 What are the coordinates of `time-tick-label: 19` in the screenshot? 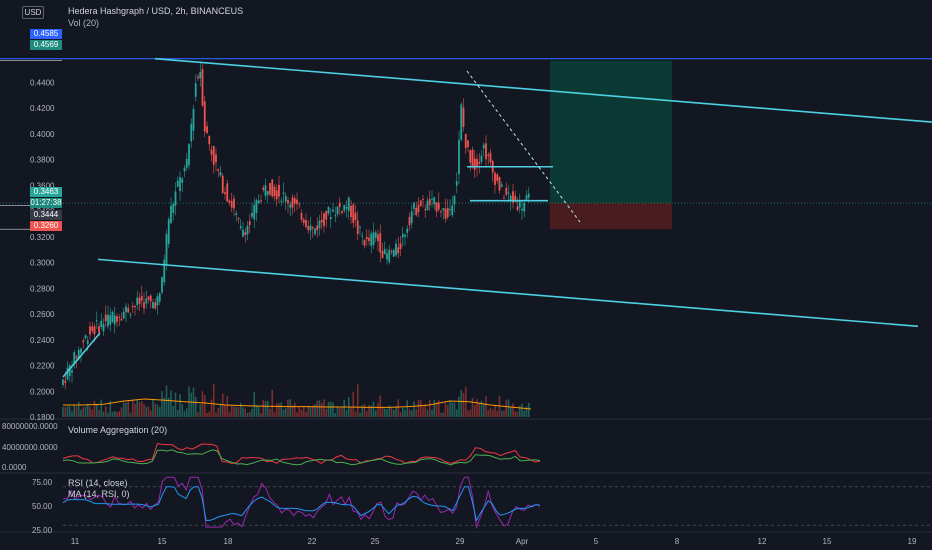 It's located at (912, 541).